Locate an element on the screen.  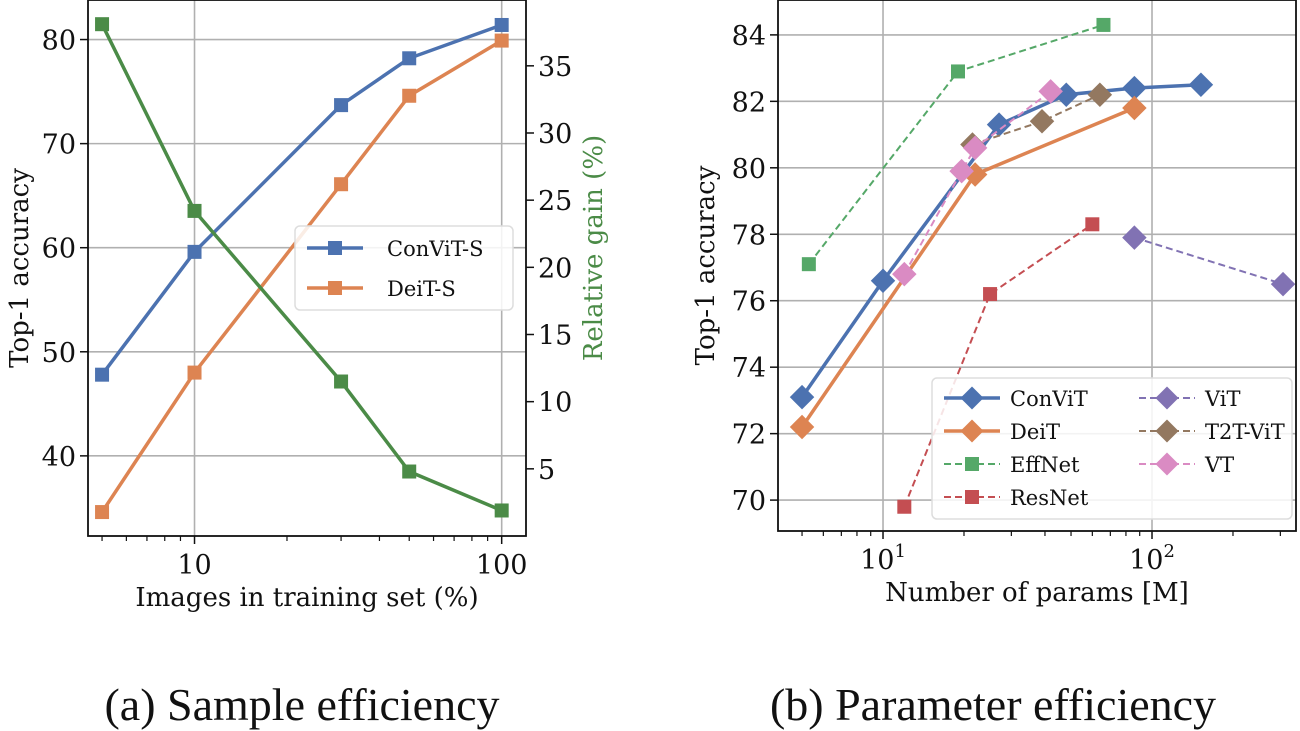
y-tick-label: 60 is located at coordinates (59, 249).